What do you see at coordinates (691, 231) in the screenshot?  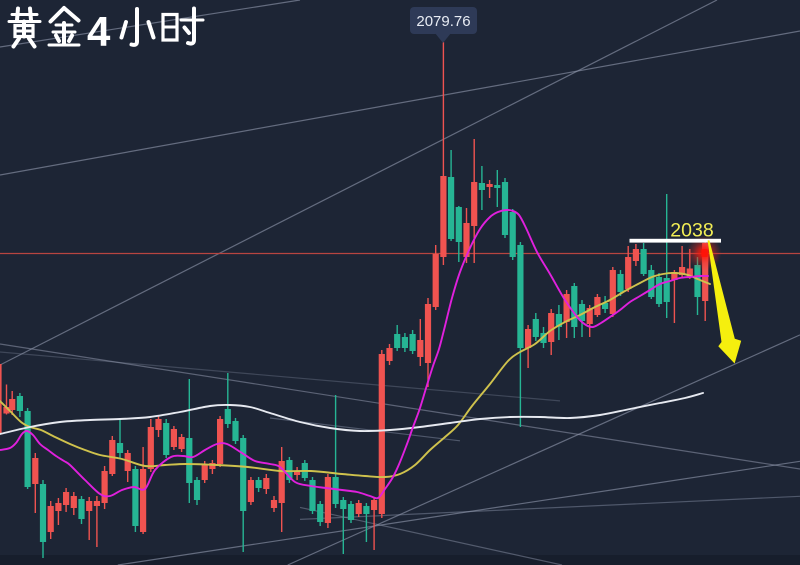 I see `svg-text: 2038` at bounding box center [691, 231].